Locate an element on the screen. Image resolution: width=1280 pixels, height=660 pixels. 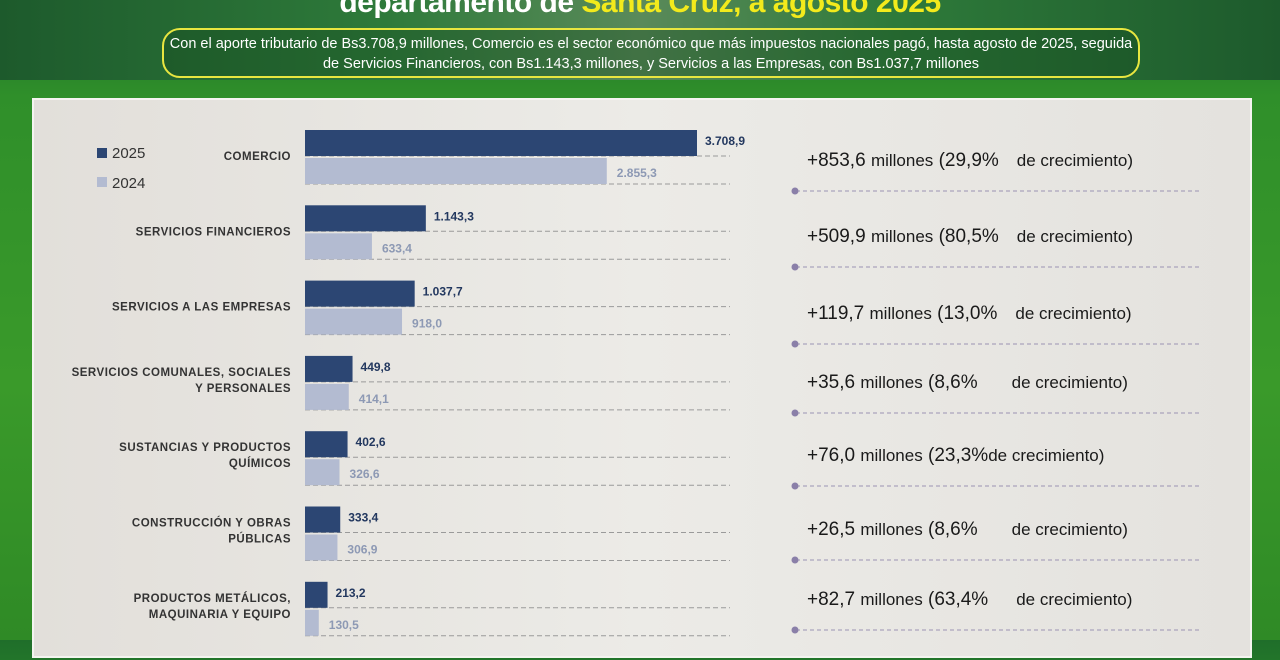
growth-pct: (80,5% is located at coordinates (968, 236).